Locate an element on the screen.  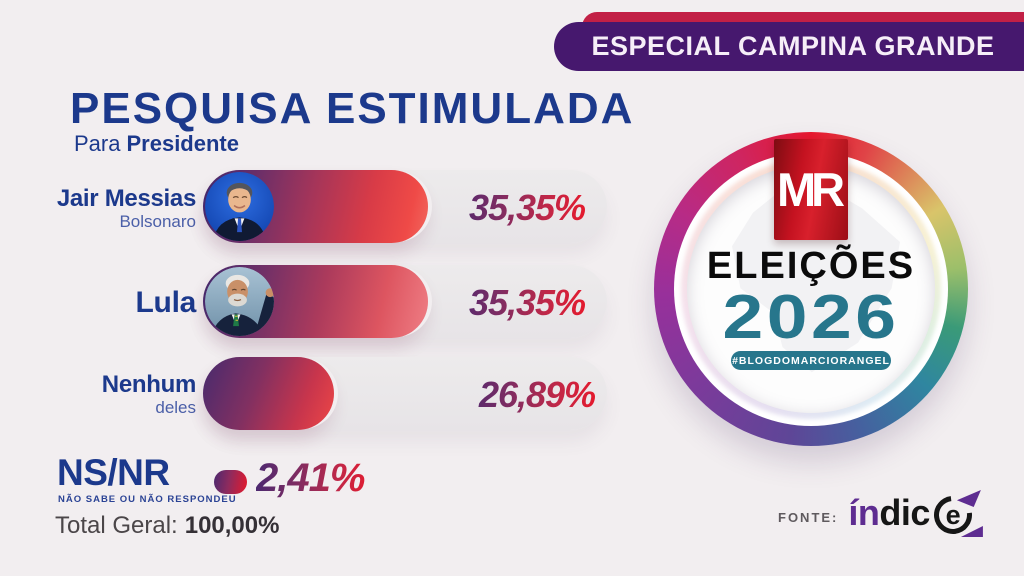
indice-logo: ín dic e is located at coordinates (915, 515).